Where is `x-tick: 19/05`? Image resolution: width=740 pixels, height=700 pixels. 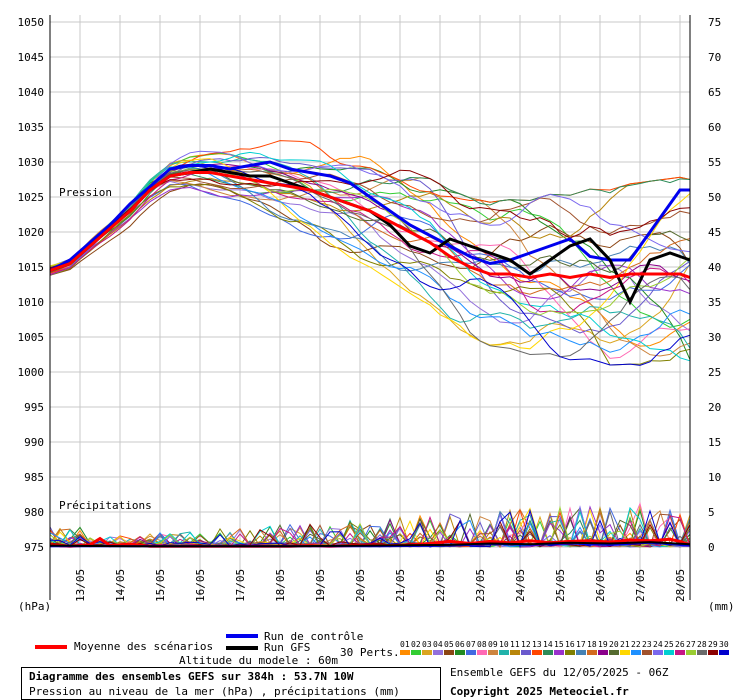
x-tick: 19/05 is located at coordinates (320, 585).